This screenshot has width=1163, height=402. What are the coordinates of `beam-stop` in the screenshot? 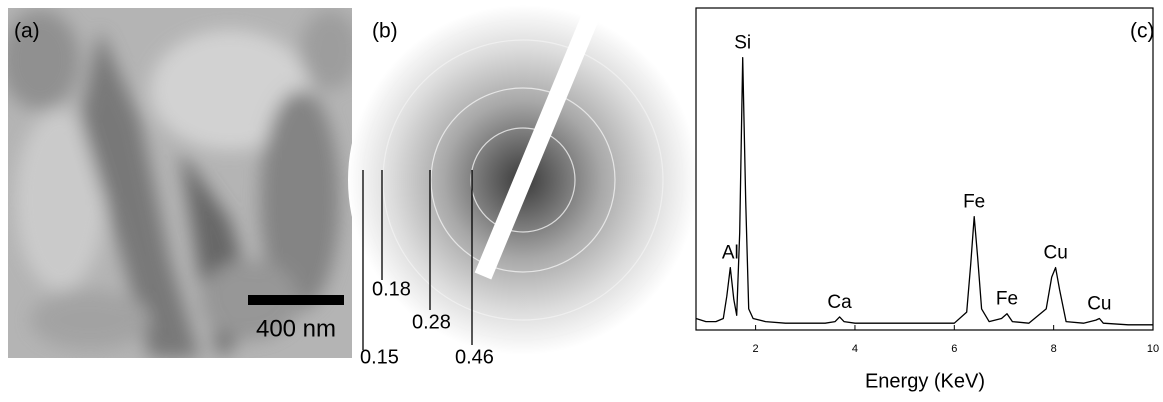 It's located at (536, 147).